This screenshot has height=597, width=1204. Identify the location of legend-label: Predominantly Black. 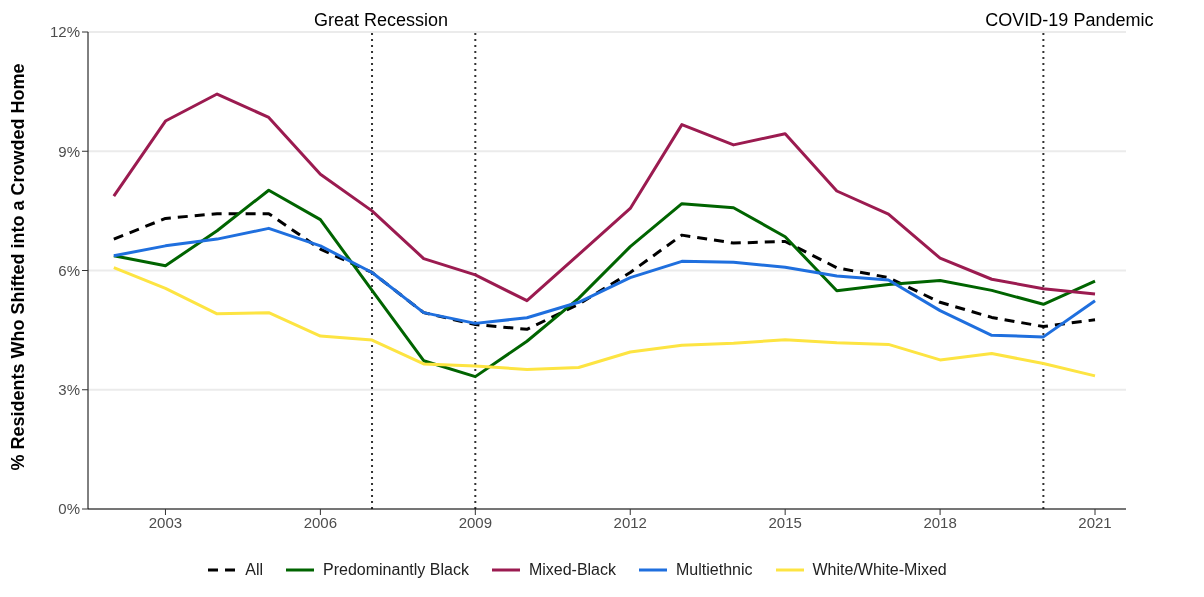
(395, 570).